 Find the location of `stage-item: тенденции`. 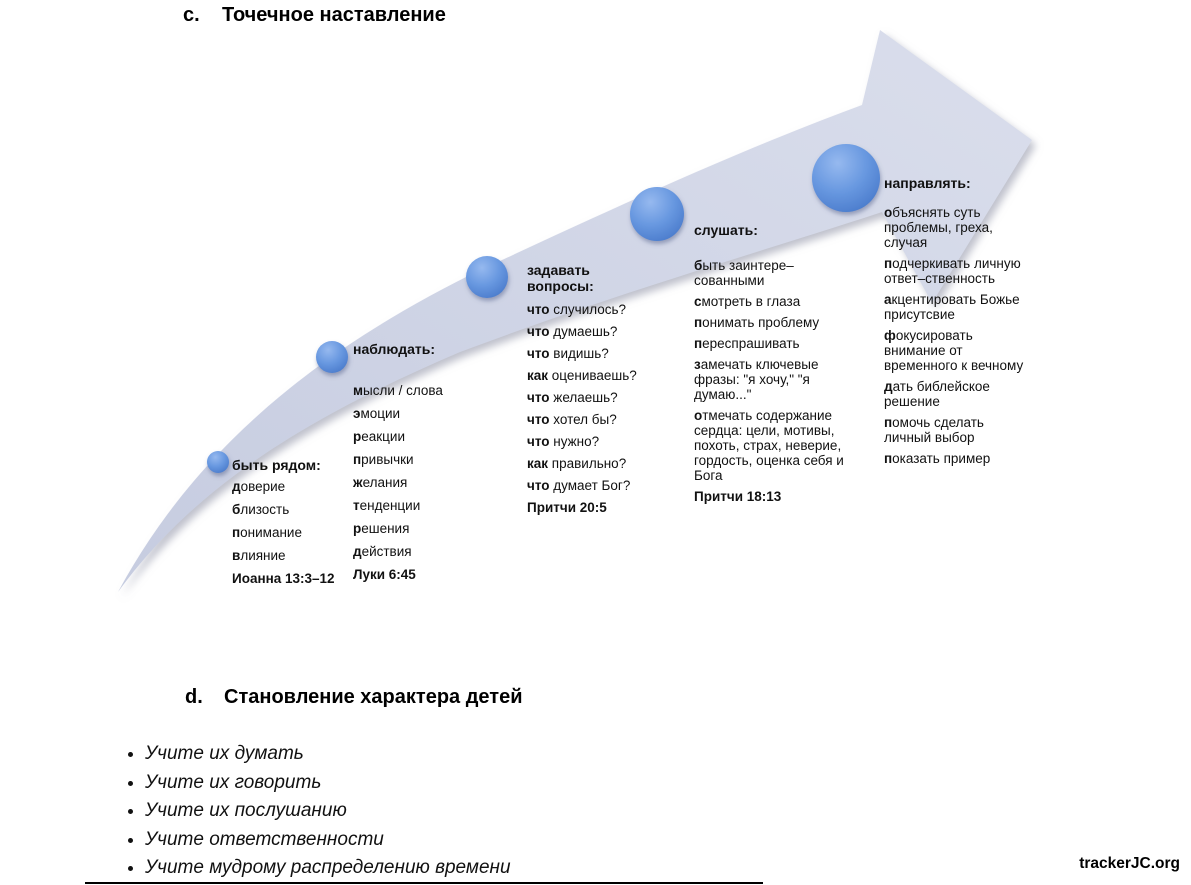

stage-item: тенденции is located at coordinates (387, 505).